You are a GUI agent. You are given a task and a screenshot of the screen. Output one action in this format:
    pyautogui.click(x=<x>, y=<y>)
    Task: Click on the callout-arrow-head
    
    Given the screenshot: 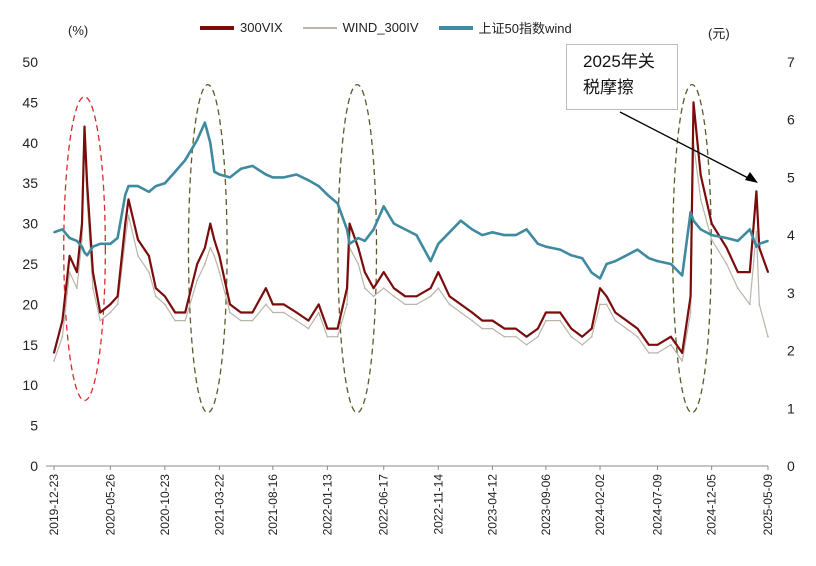 What is the action you would take?
    pyautogui.click(x=751, y=177)
    